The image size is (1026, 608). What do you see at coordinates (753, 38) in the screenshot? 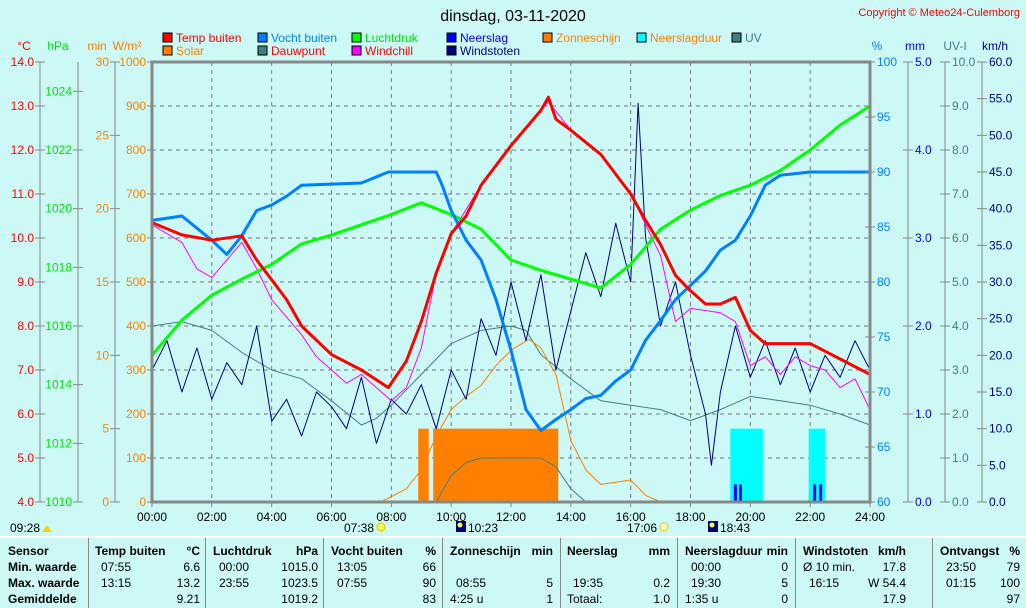
I see `legend-label: UV` at bounding box center [753, 38].